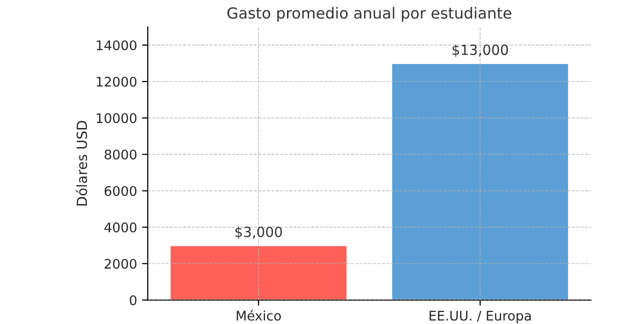 The height and width of the screenshot is (324, 626). What do you see at coordinates (82, 163) in the screenshot?
I see `y-axis-title: Dólares USD` at bounding box center [82, 163].